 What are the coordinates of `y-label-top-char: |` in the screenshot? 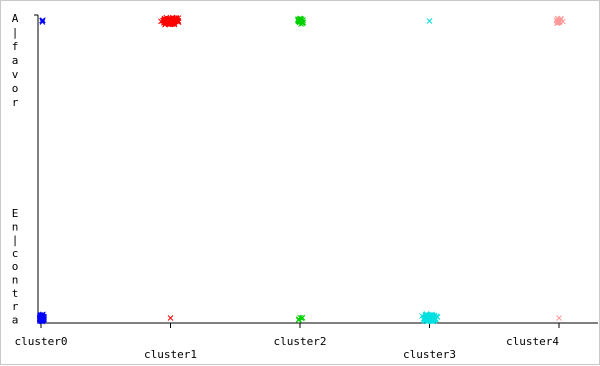 It's located at (15, 32).